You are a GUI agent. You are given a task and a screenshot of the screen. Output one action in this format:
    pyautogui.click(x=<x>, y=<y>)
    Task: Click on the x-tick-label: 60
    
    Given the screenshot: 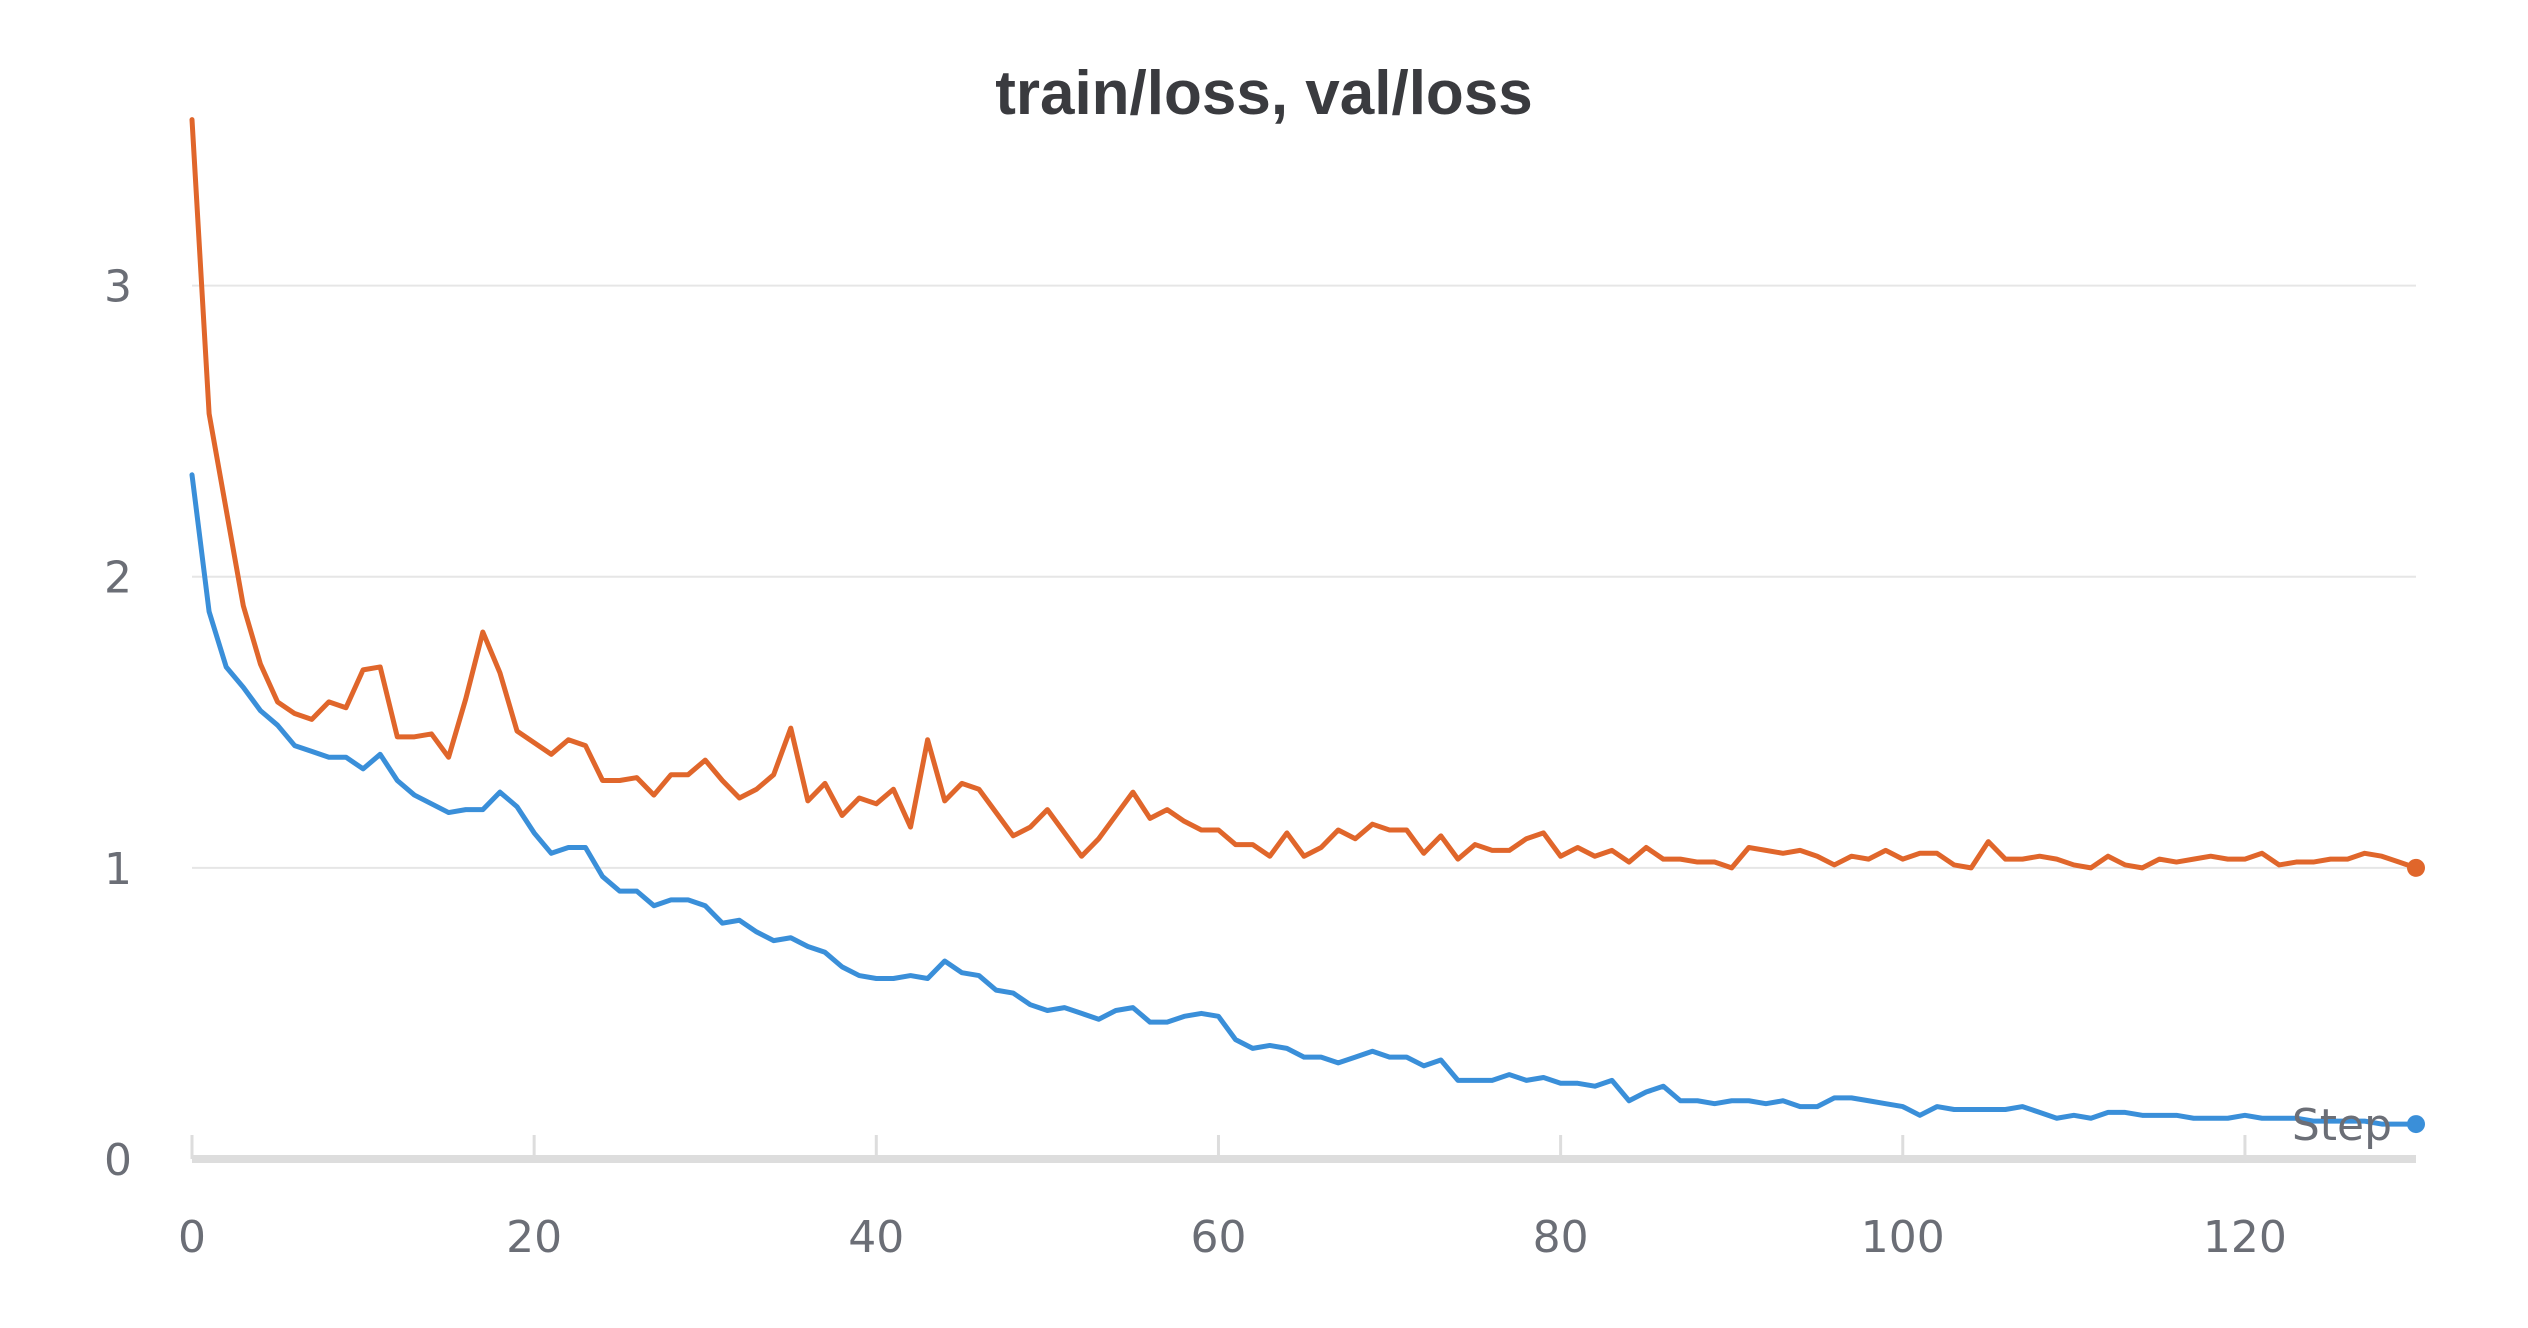 What is the action you would take?
    pyautogui.click(x=1218, y=1237)
    